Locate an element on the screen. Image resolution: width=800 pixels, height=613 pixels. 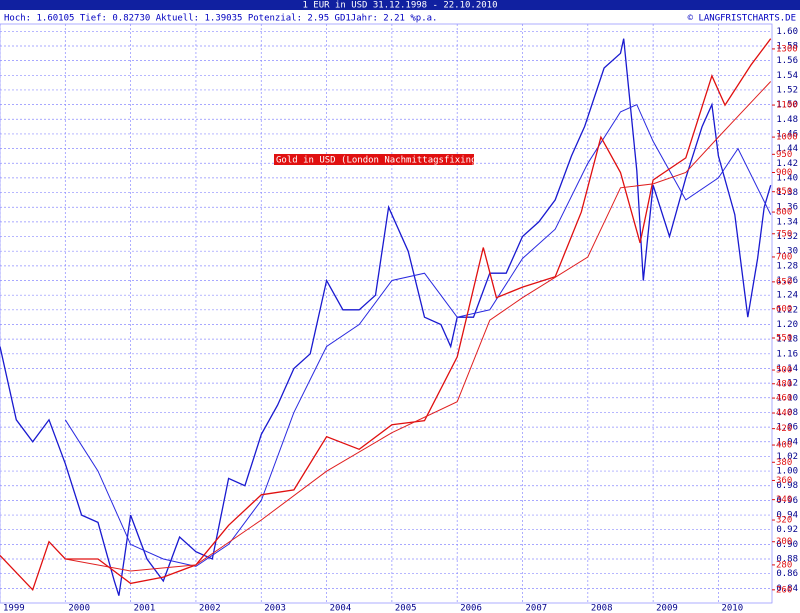
y-tick-label: 0.94 is located at coordinates (787, 516).